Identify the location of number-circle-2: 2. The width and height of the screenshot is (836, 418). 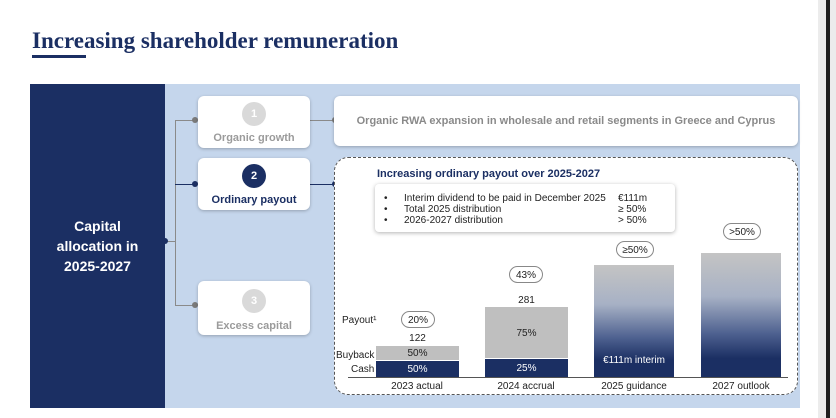
(254, 176).